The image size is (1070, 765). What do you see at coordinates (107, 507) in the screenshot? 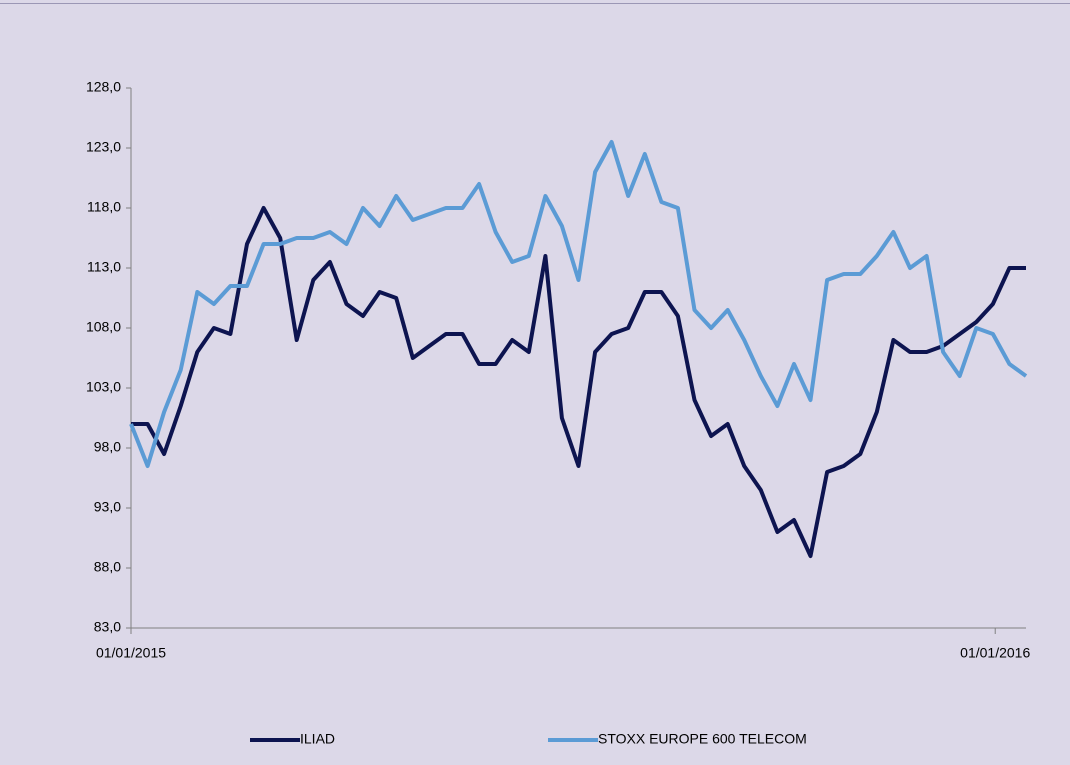
I see `y-tick-label: 93,0` at bounding box center [107, 507].